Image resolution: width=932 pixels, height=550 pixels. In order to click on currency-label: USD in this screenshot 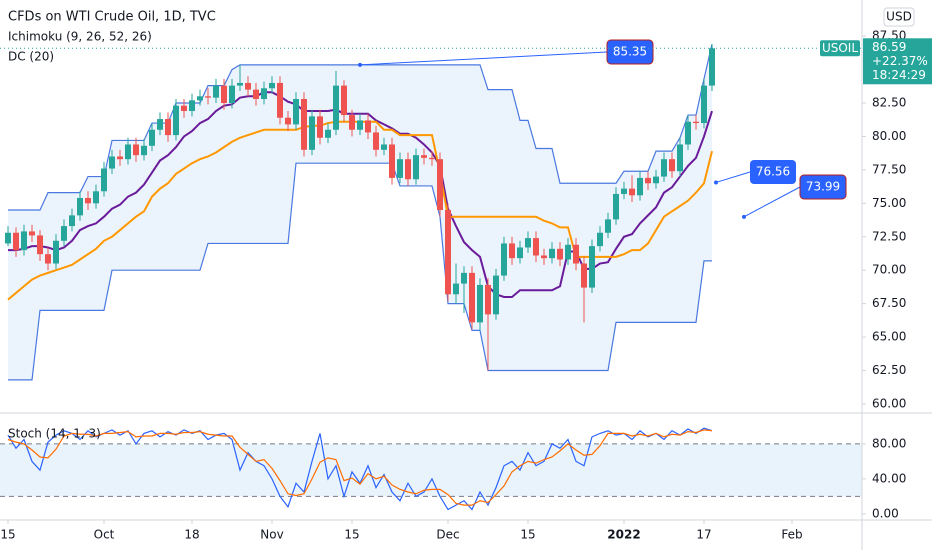, I will do `click(899, 17)`.